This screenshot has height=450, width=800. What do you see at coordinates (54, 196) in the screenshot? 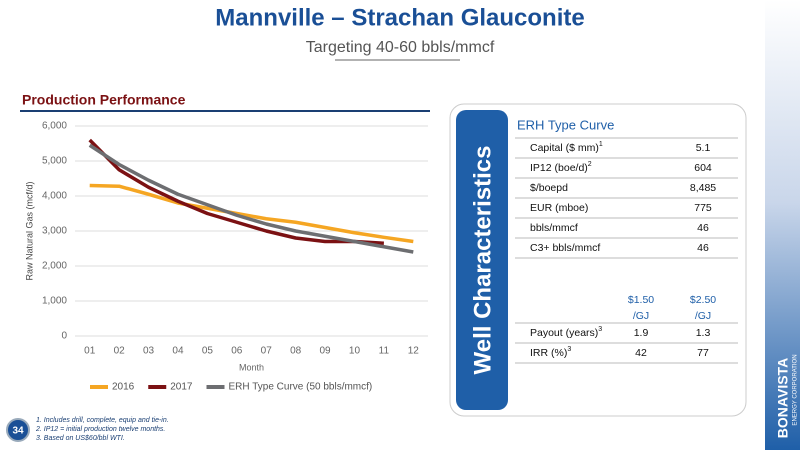
I see `y-tick-label: 4,000` at bounding box center [54, 196].